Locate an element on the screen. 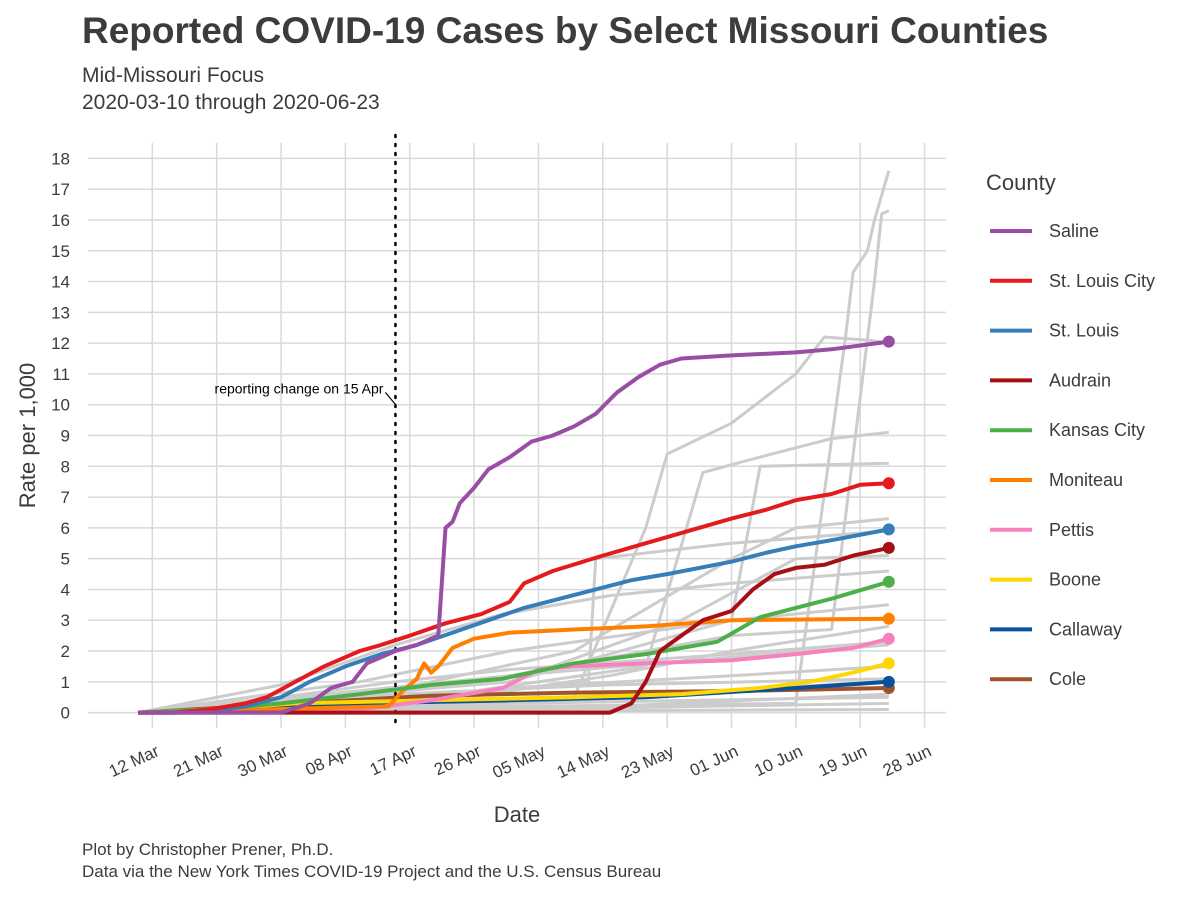  chart-subtitle-line-2: 2020-03-10 through 2020-06-23 is located at coordinates (231, 102).